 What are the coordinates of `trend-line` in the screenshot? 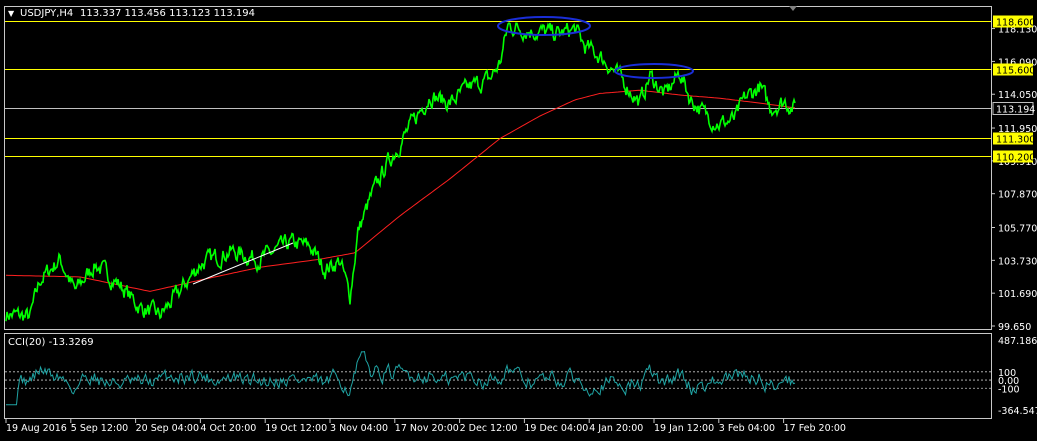 It's located at (243, 263).